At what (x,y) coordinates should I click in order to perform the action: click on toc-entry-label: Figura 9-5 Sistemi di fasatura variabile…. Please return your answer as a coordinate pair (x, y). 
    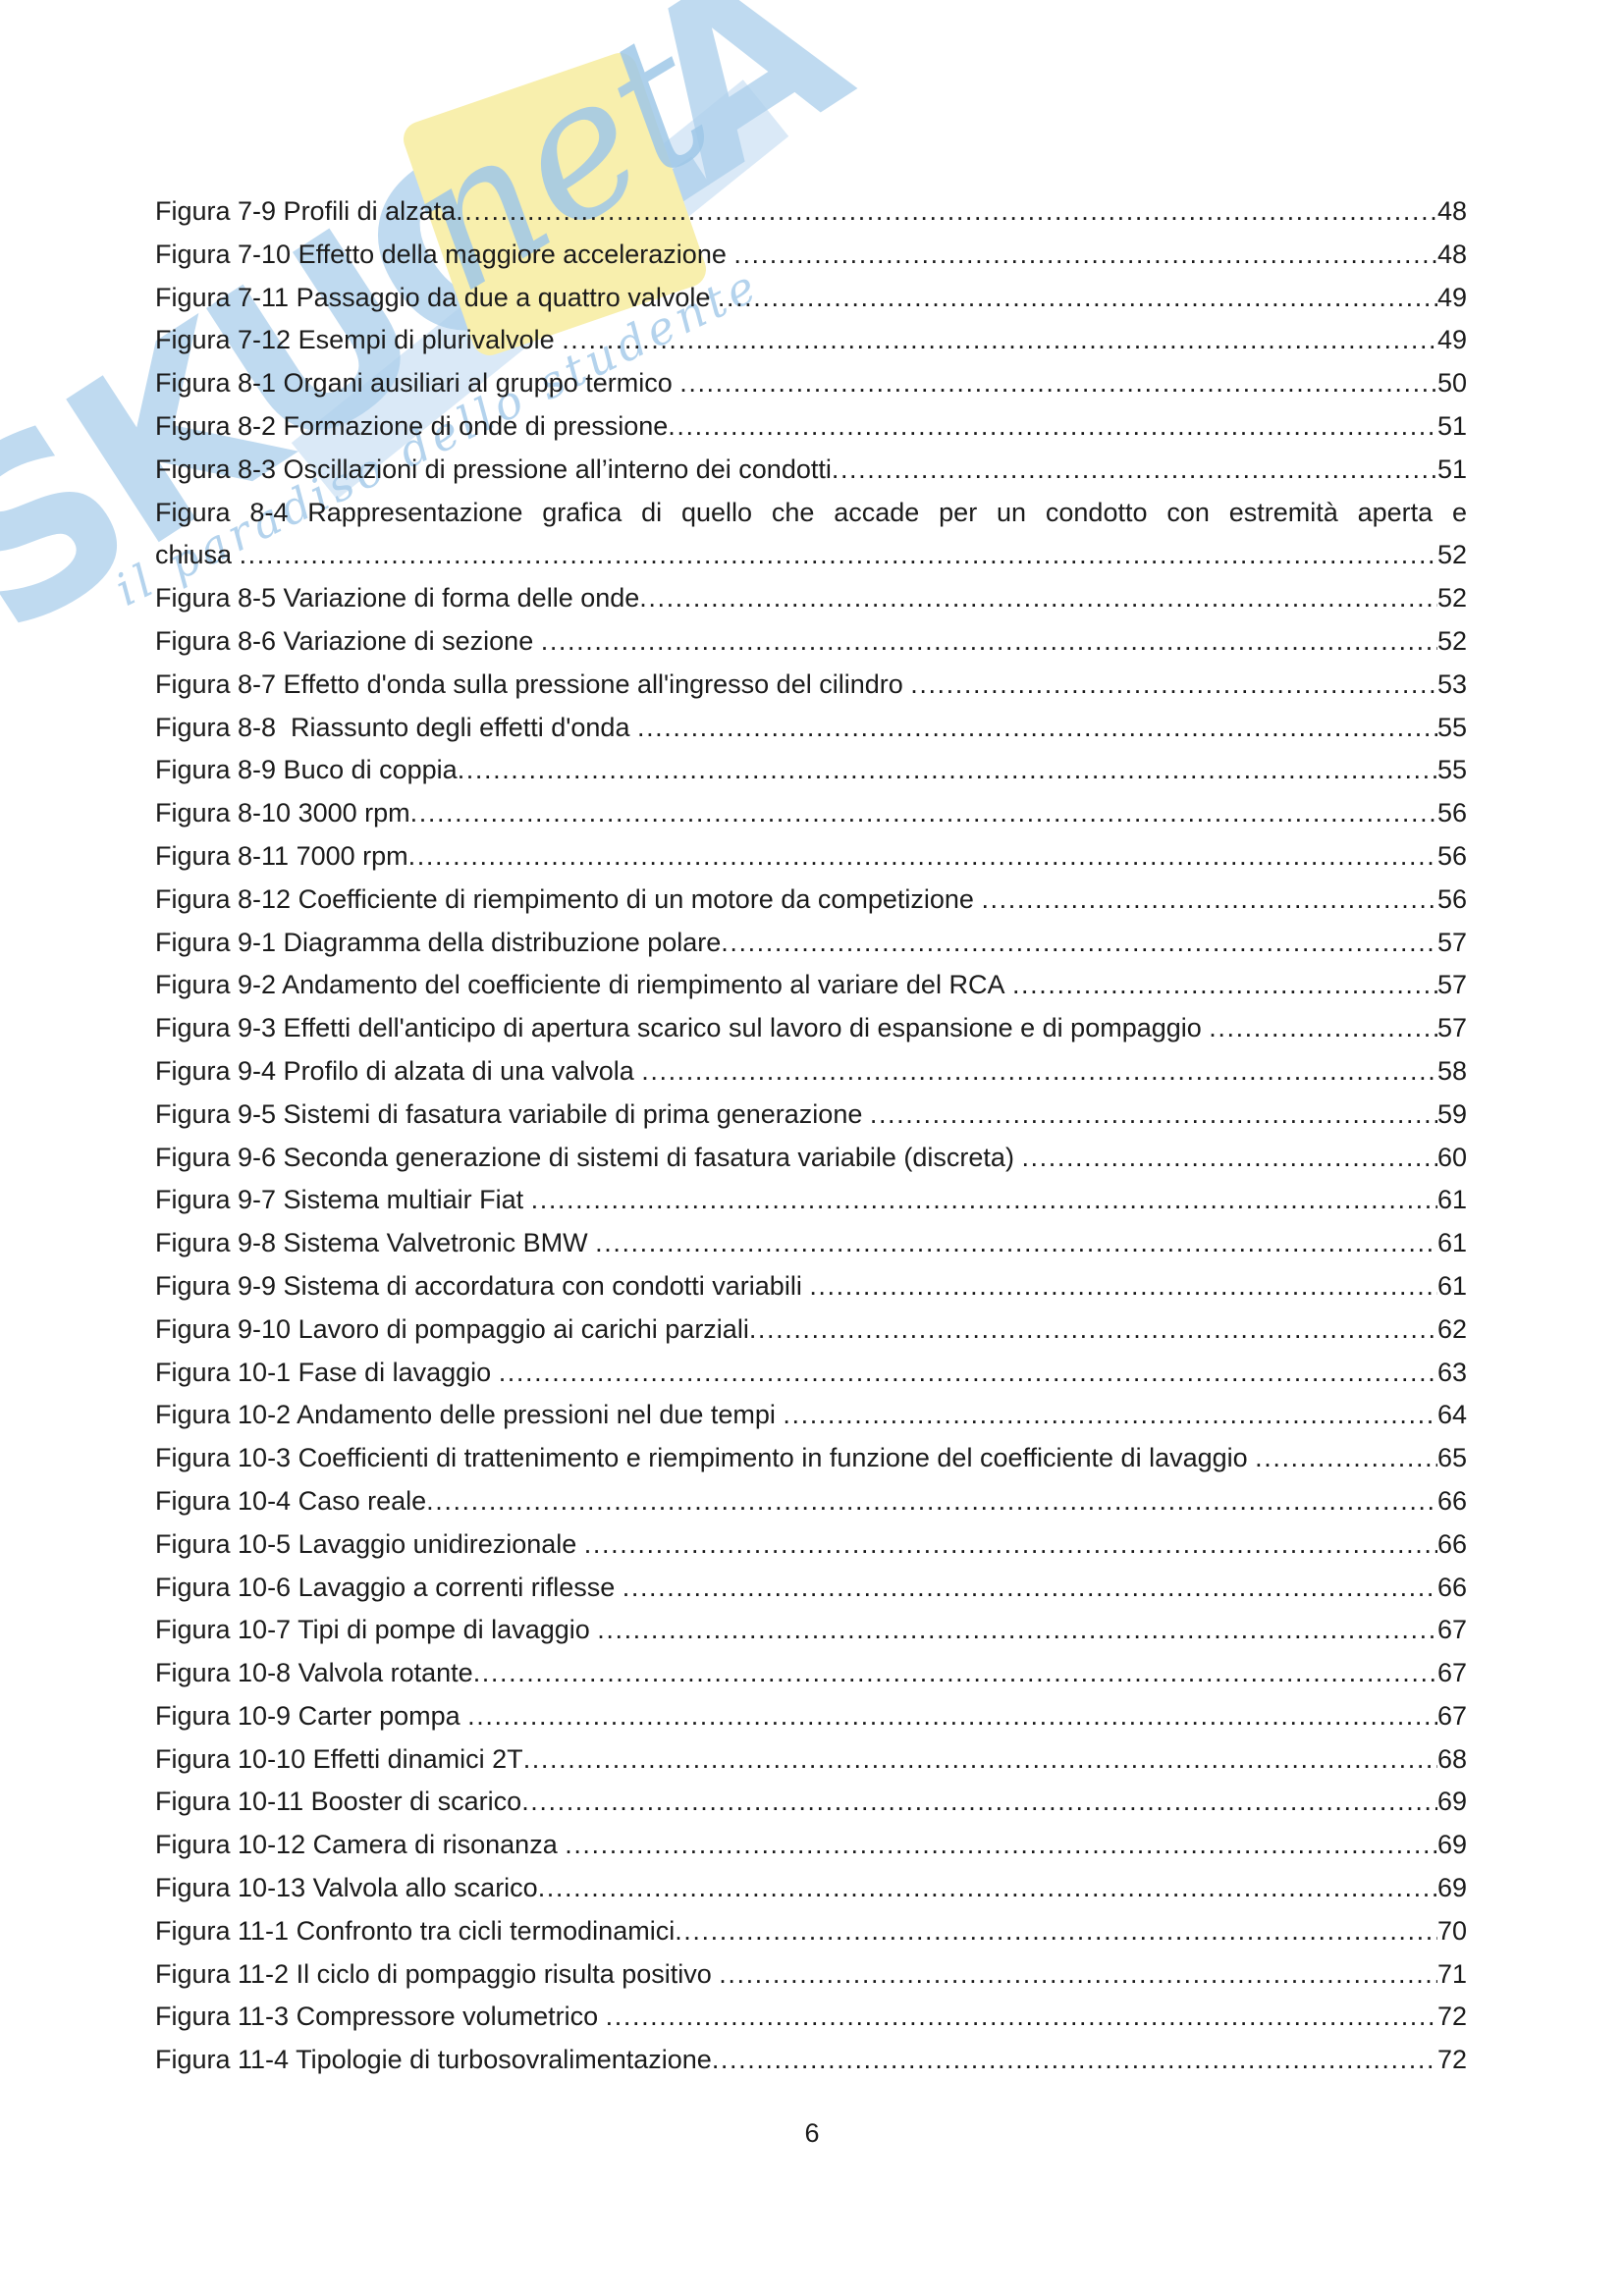
    Looking at the image, I should click on (512, 1113).